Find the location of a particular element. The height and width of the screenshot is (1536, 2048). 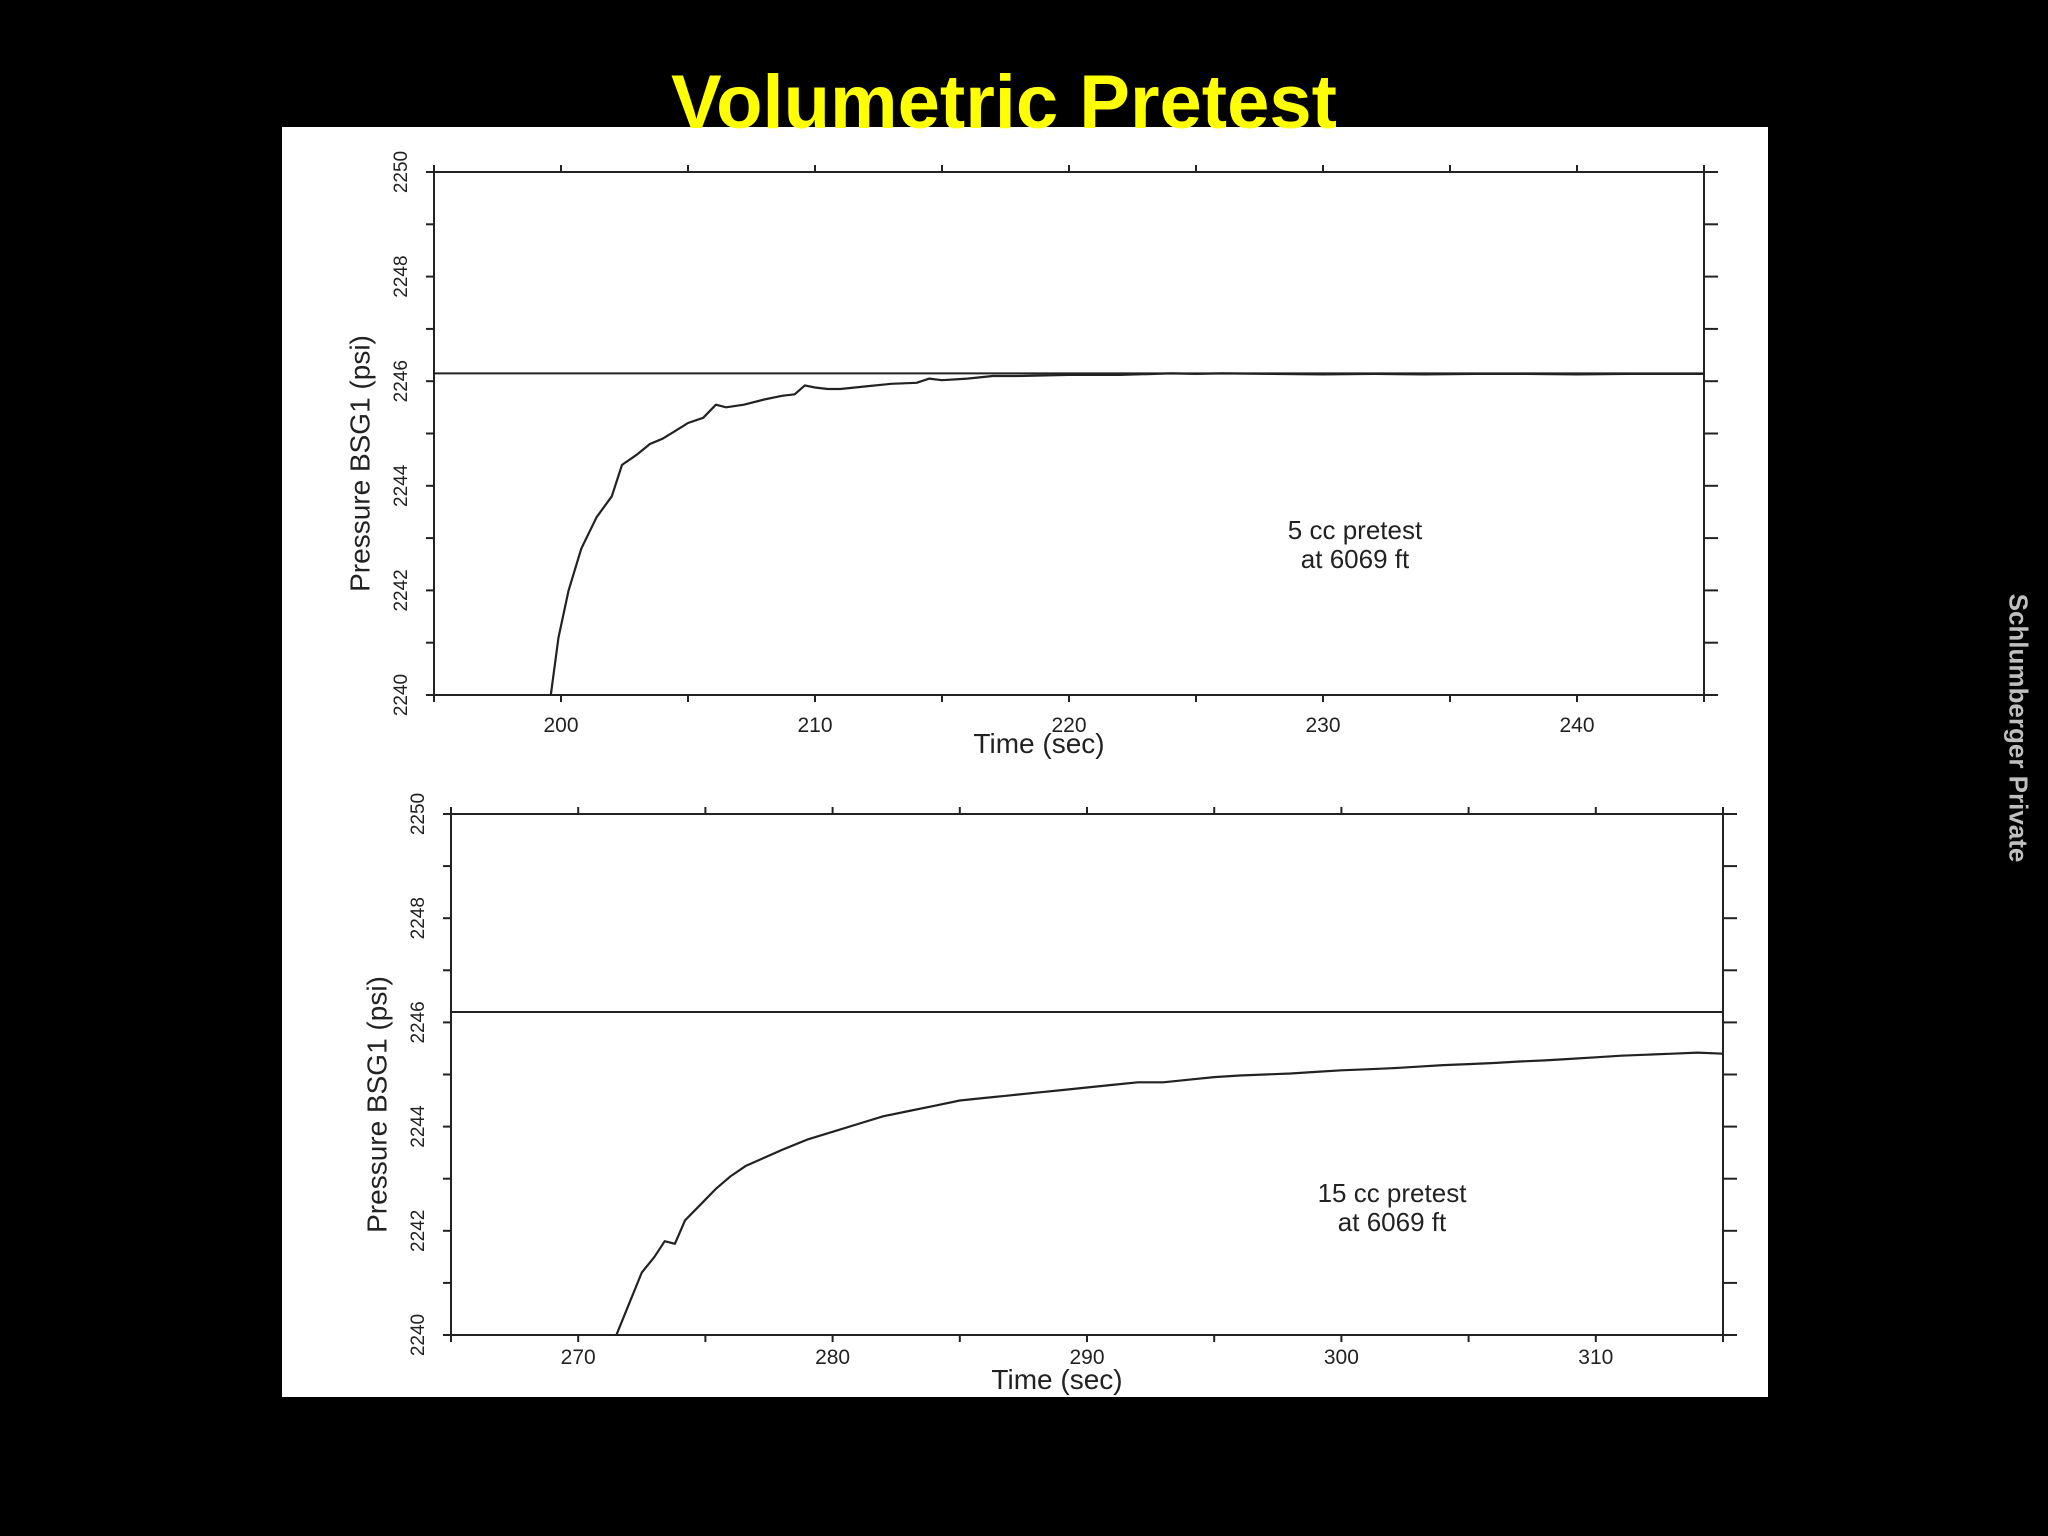

pretest-annotation: 15 cc pretest is located at coordinates (1393, 1193).